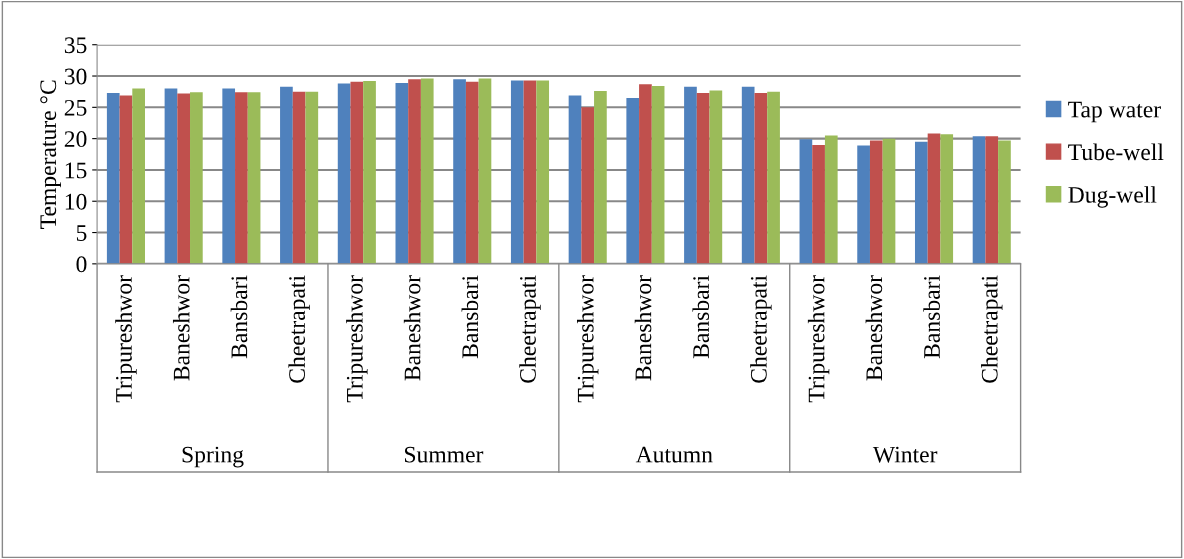 The width and height of the screenshot is (1184, 559). I want to click on legend-label: Tube-well, so click(1116, 152).